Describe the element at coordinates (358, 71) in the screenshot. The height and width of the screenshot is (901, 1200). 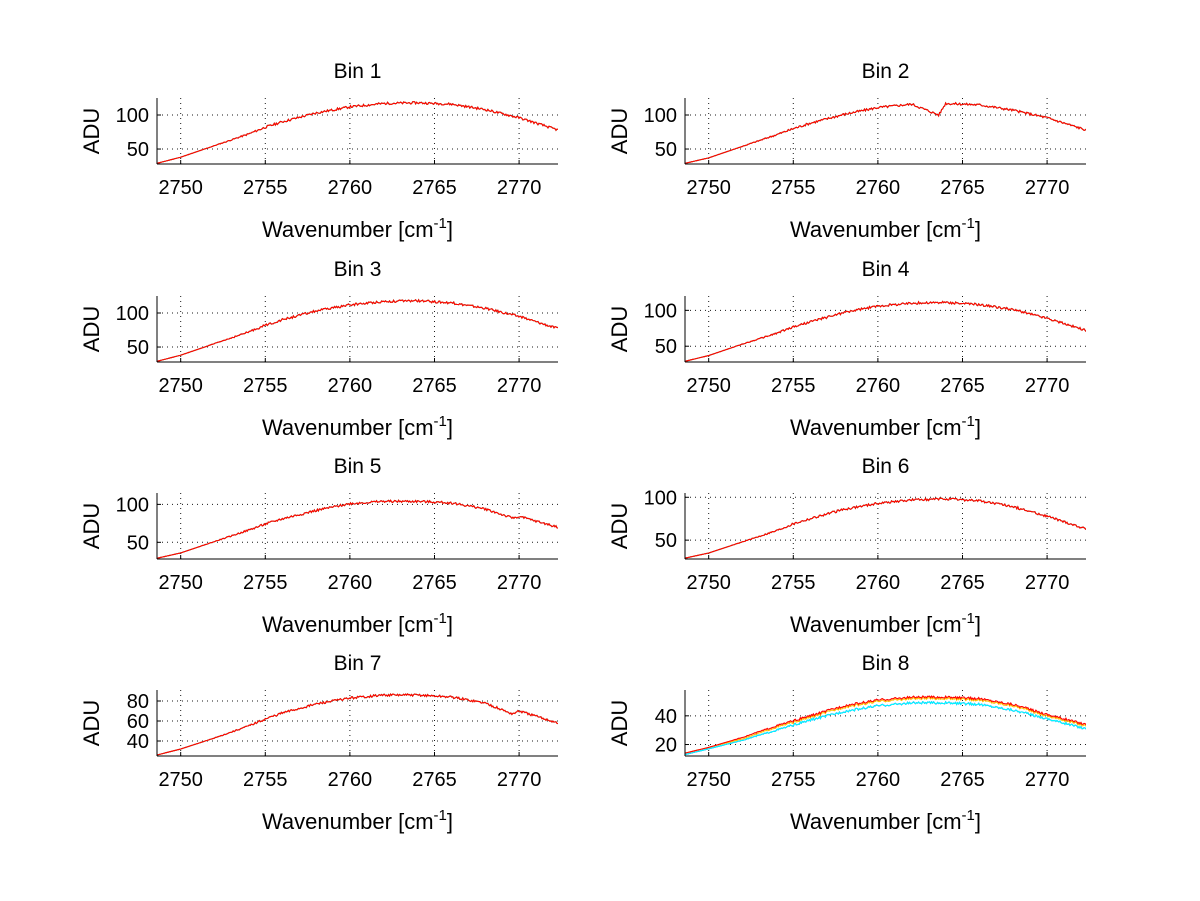
I see `subplot-title: Bin 1` at that location.